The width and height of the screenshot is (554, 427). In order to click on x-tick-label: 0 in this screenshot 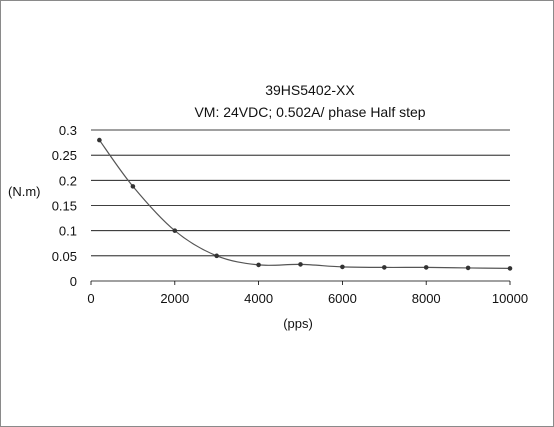, I will do `click(90, 298)`.